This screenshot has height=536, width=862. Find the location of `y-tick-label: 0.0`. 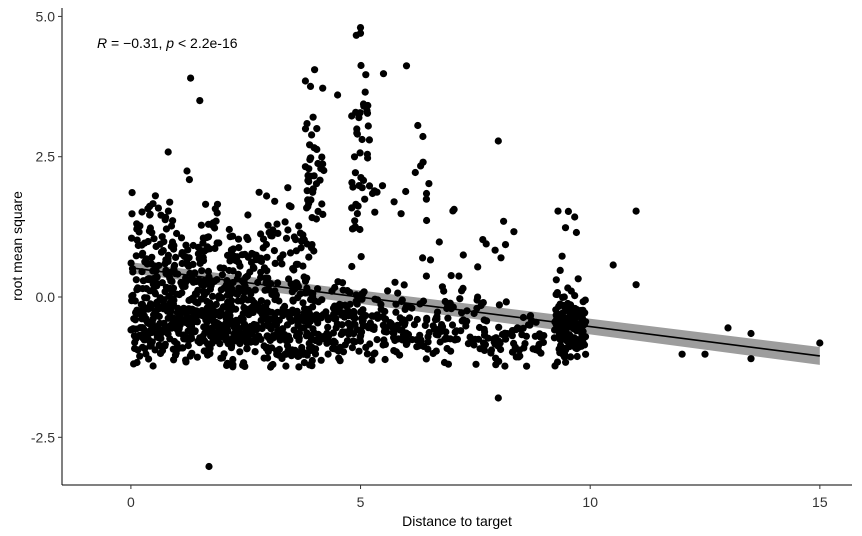

y-tick-label: 0.0 is located at coordinates (46, 297).